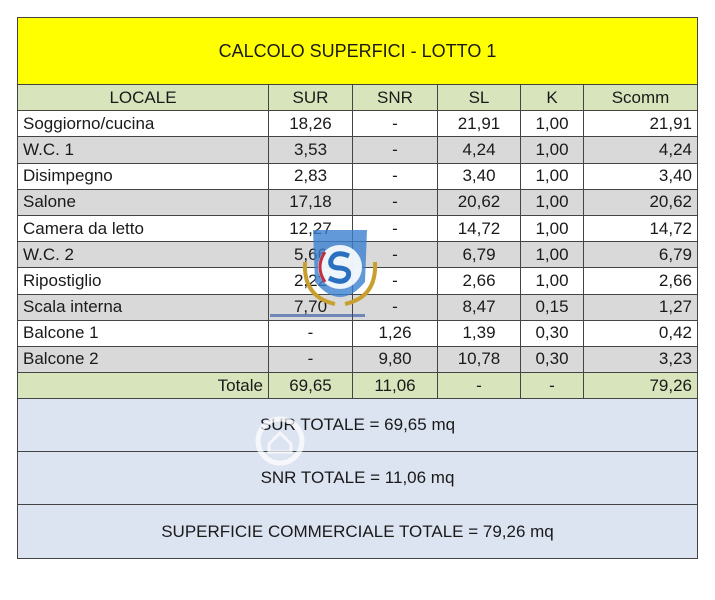 The width and height of the screenshot is (715, 600). What do you see at coordinates (675, 149) in the screenshot?
I see `cell-scomm: 4,24` at bounding box center [675, 149].